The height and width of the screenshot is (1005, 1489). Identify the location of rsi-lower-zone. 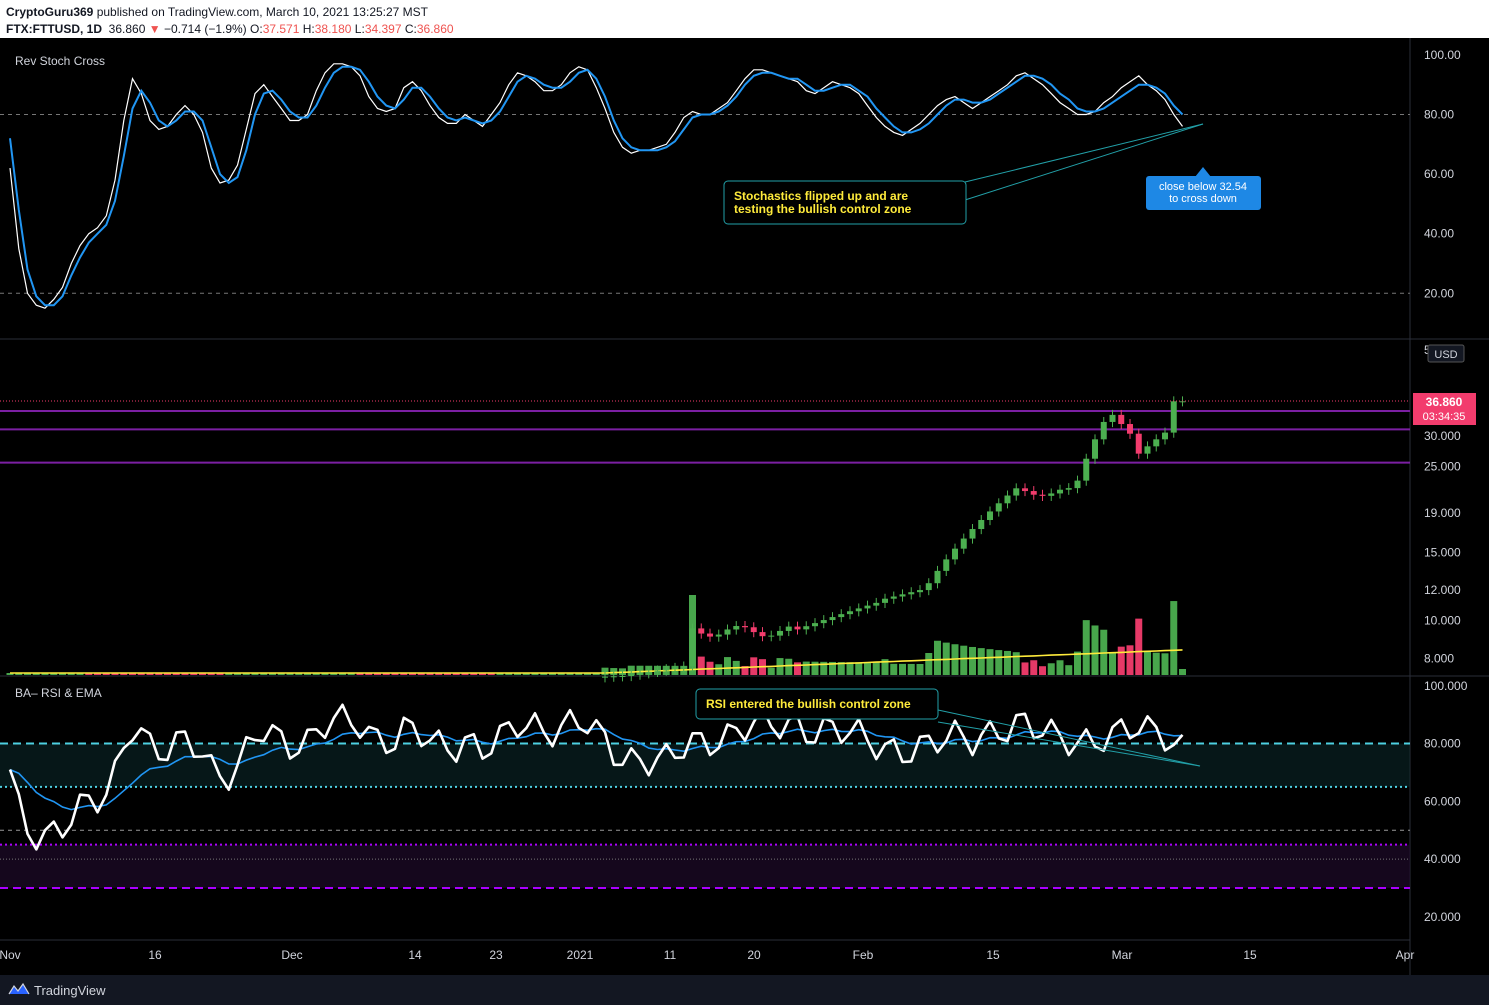
(705, 866).